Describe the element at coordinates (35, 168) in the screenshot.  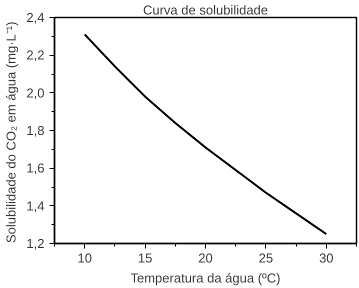
I see `y-tick-label: 1,6` at that location.